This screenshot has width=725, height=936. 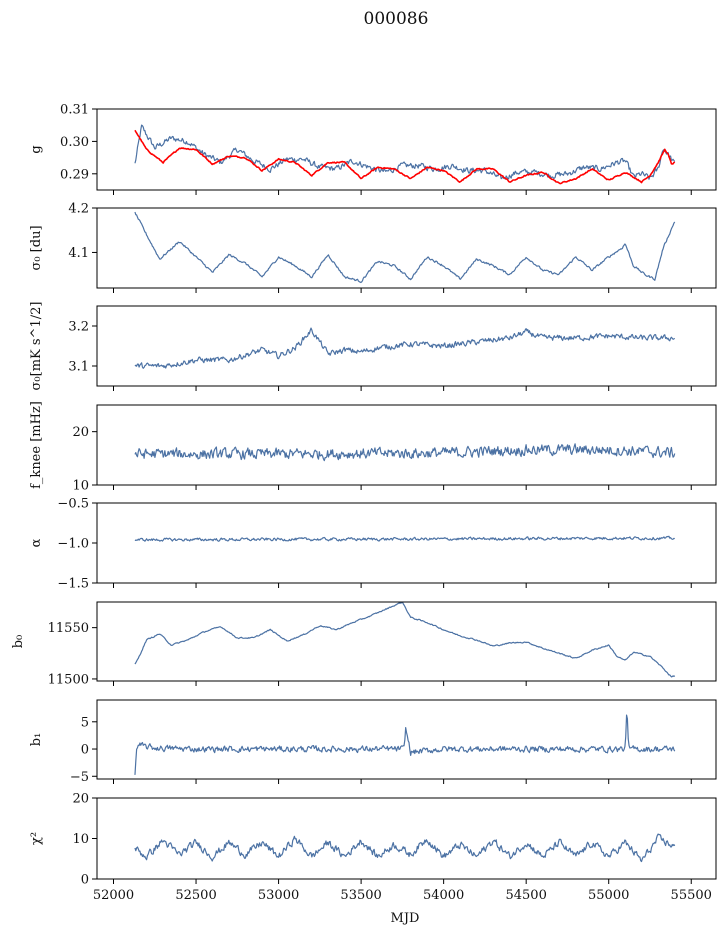 I want to click on y-axis-label: b₁, so click(x=36, y=740).